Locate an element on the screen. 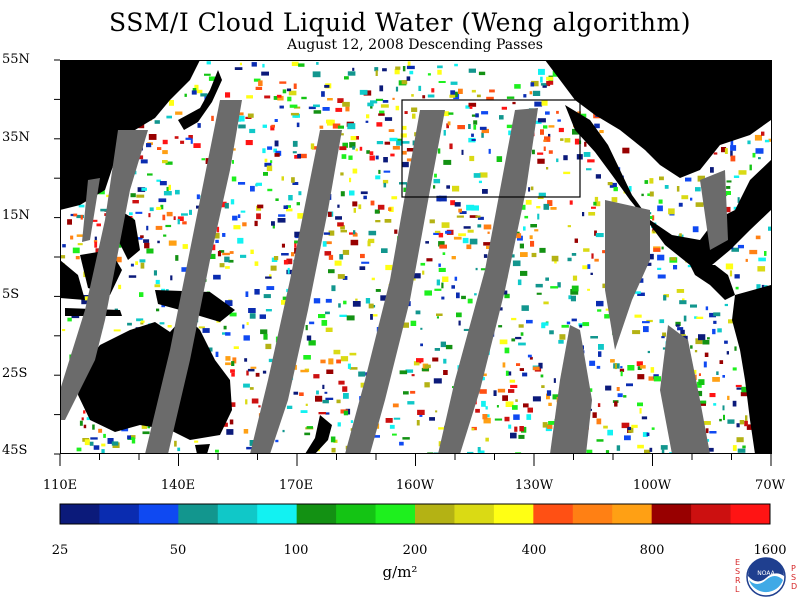 This screenshot has width=800, height=600. land-central-america is located at coordinates (712, 282).